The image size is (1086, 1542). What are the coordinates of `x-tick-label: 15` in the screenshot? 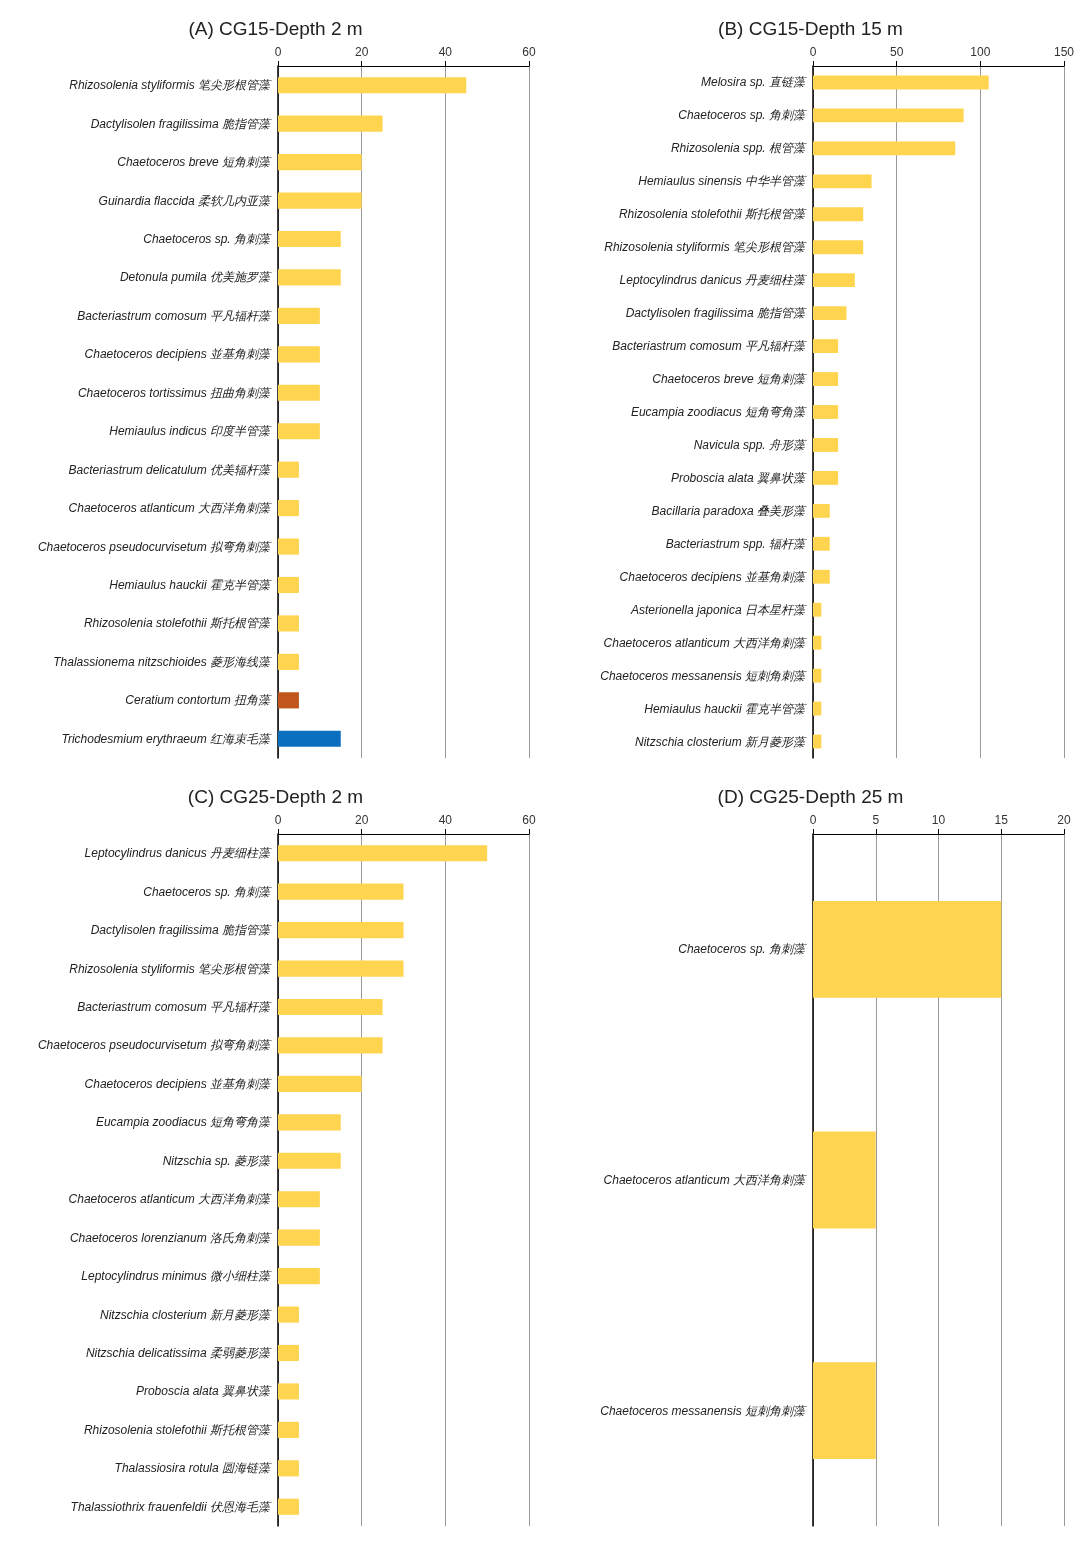 It's located at (1001, 820).